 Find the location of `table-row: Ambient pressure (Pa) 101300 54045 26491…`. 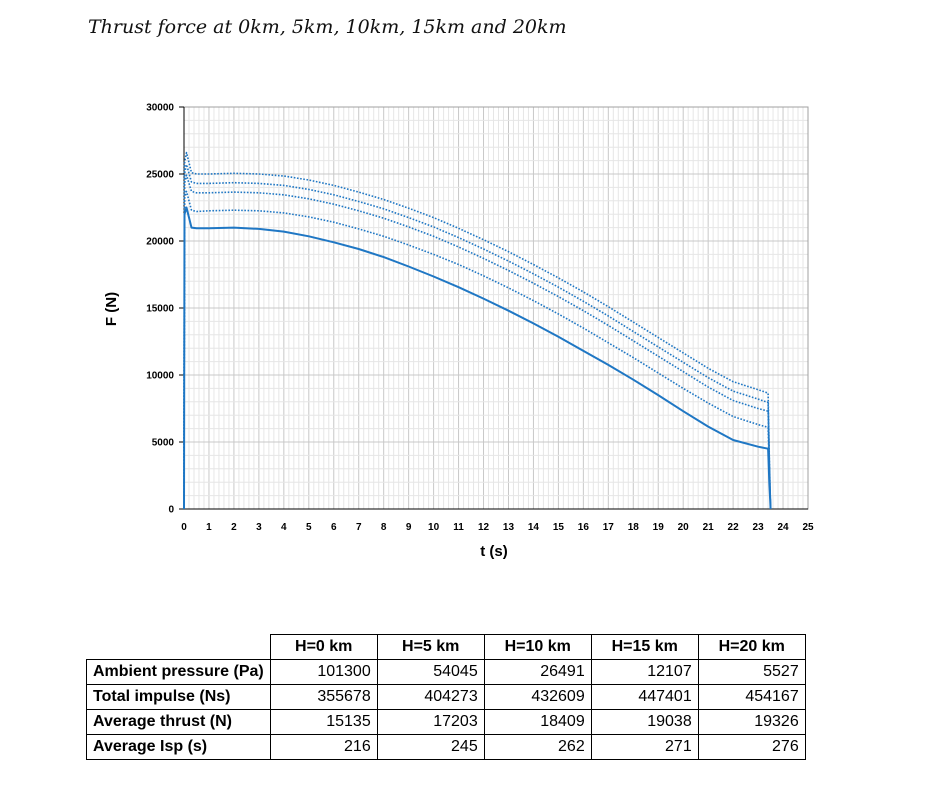

table-row: Ambient pressure (Pa) 101300 54045 26491… is located at coordinates (446, 672).